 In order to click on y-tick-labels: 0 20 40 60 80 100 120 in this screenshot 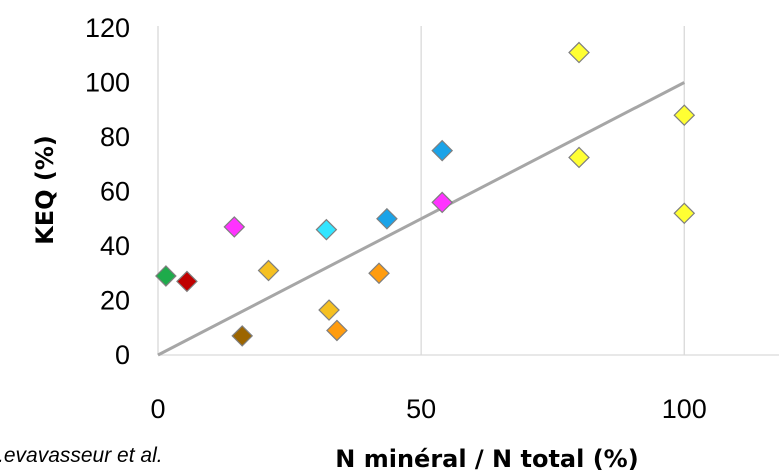, I will do `click(107, 191)`.